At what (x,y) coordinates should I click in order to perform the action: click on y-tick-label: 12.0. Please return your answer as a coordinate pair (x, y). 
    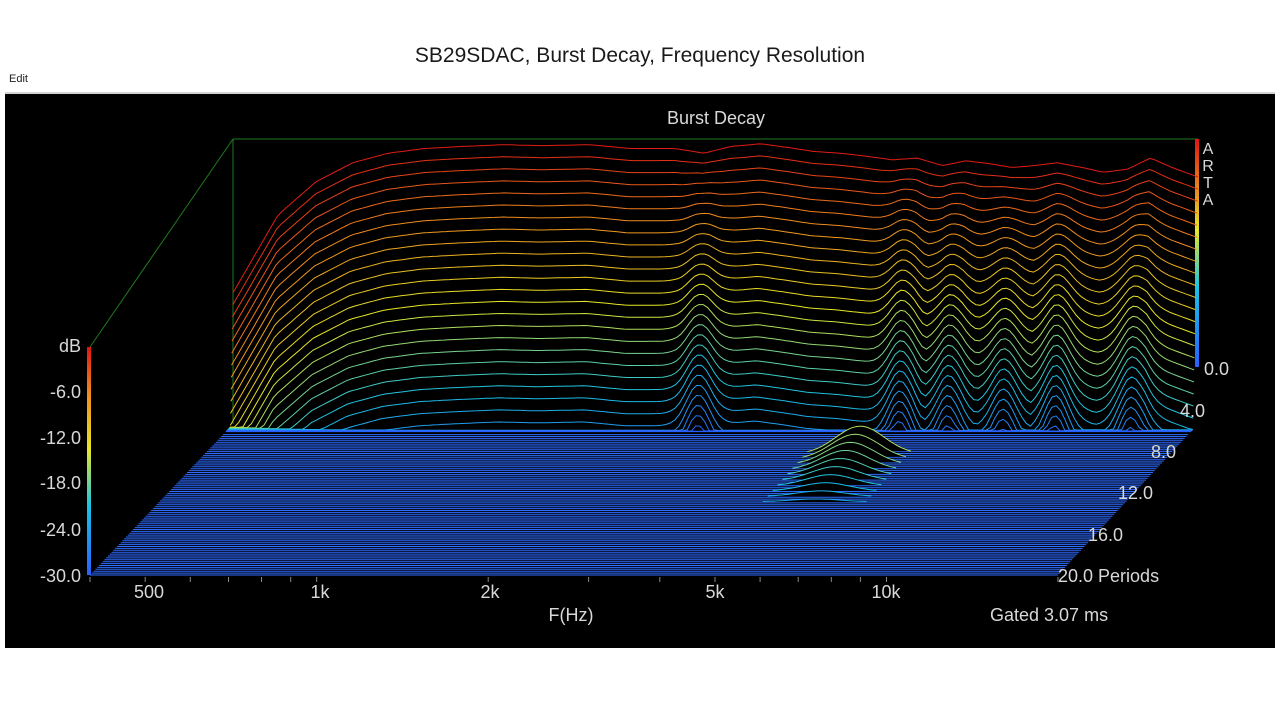
    Looking at the image, I should click on (1135, 493).